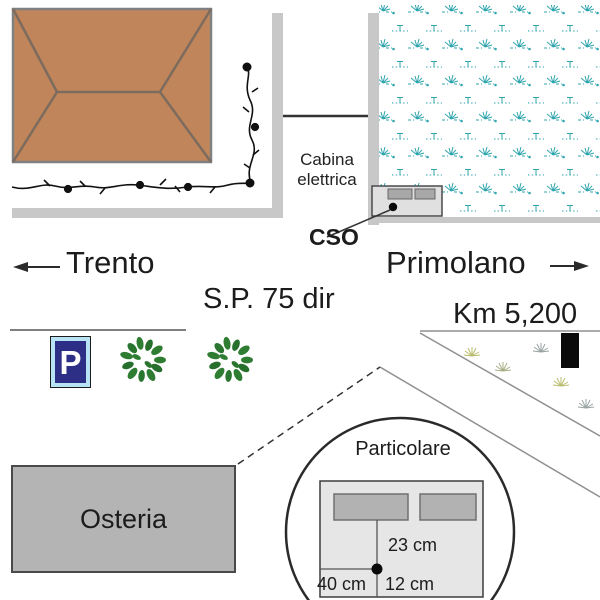  What do you see at coordinates (393, 207) in the screenshot?
I see `cso-point-marker` at bounding box center [393, 207].